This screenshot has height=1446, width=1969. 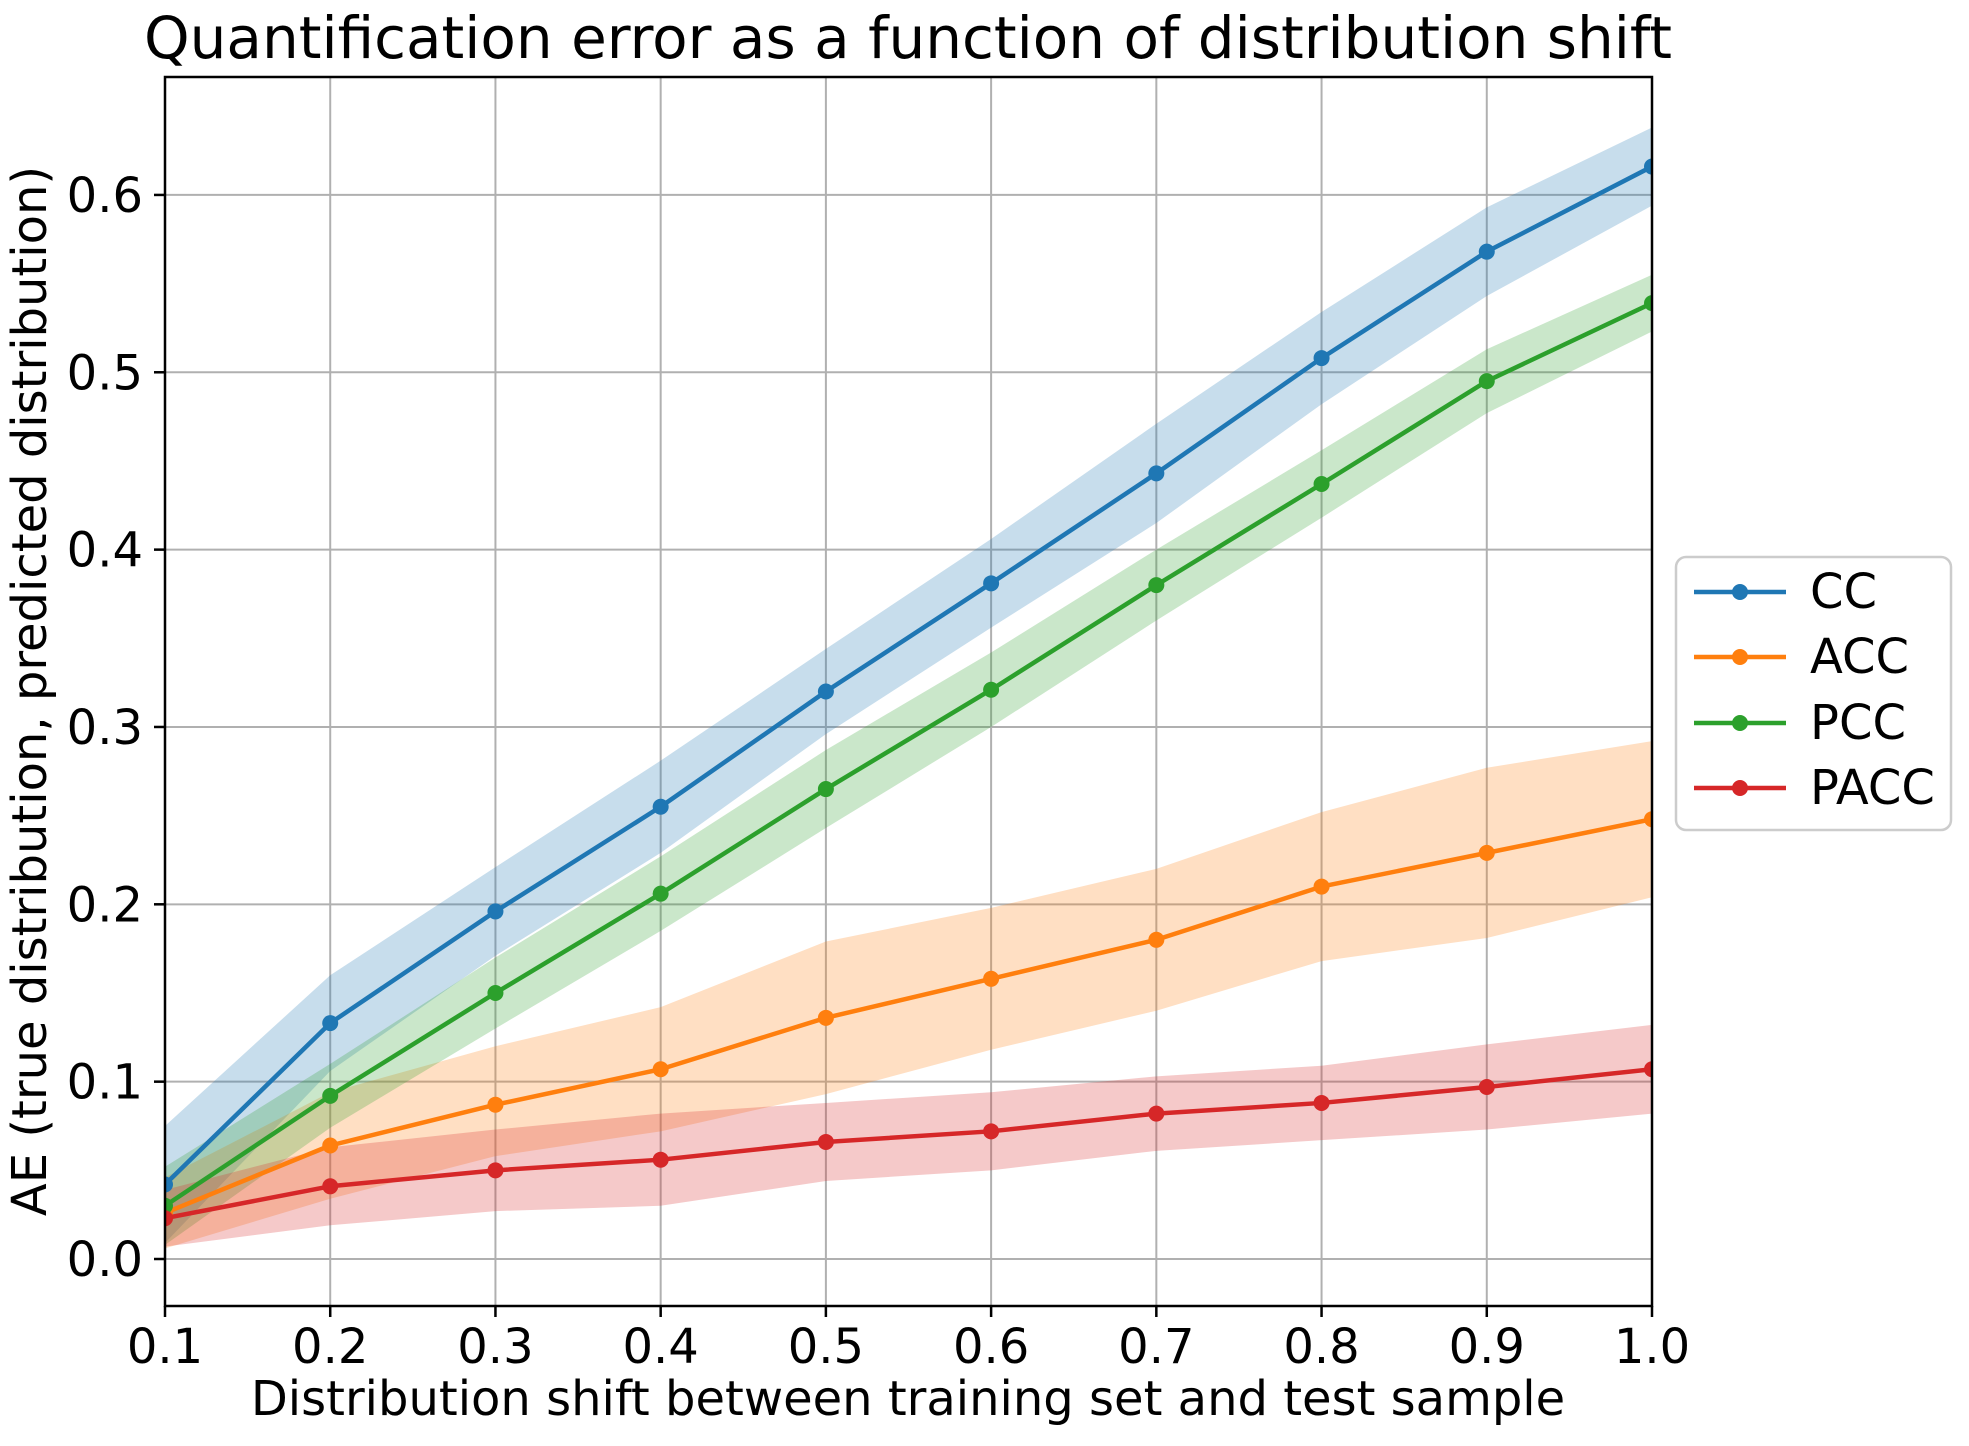 What do you see at coordinates (1487, 1347) in the screenshot?
I see `x-tick-label: 0.9` at bounding box center [1487, 1347].